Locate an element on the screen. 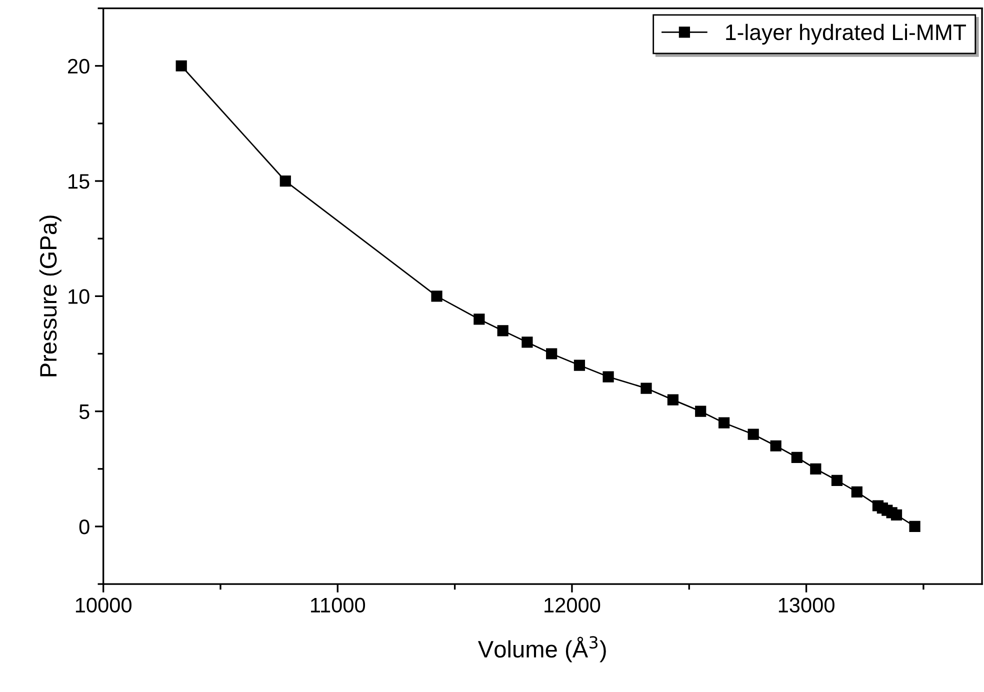 The height and width of the screenshot is (692, 984). legend-label: 1-layer hydrated Li-MMT is located at coordinates (846, 34).